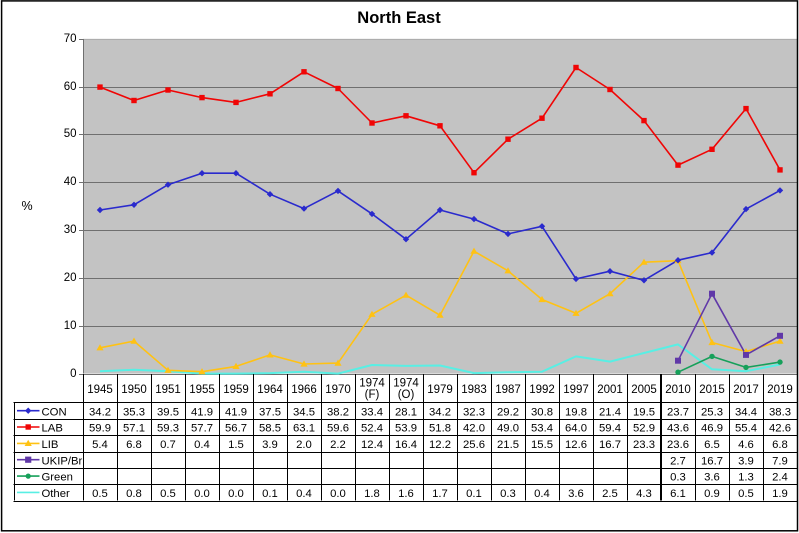 The width and height of the screenshot is (799, 533). Describe the element at coordinates (372, 429) in the screenshot. I see `svg-text: 52.4` at that location.